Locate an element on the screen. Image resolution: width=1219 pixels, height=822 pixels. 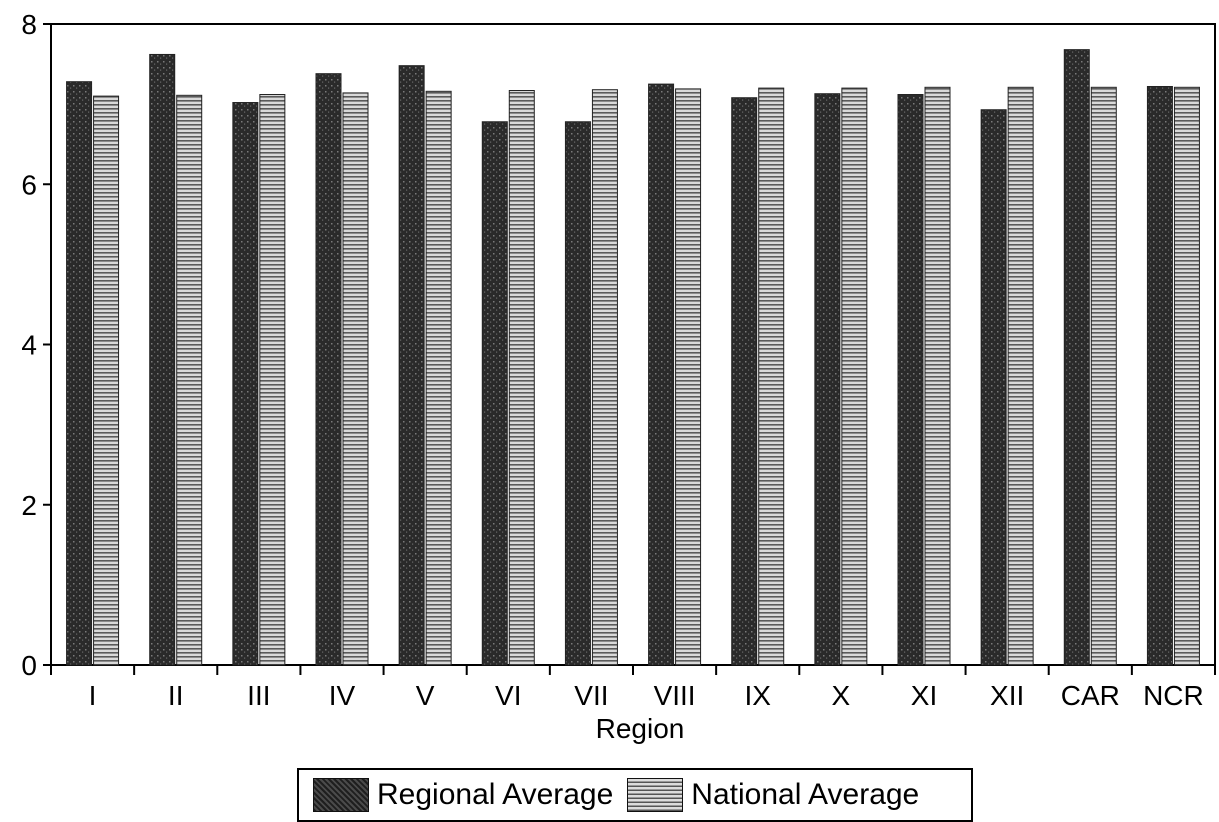
x-axis-title: Region is located at coordinates (640, 728).